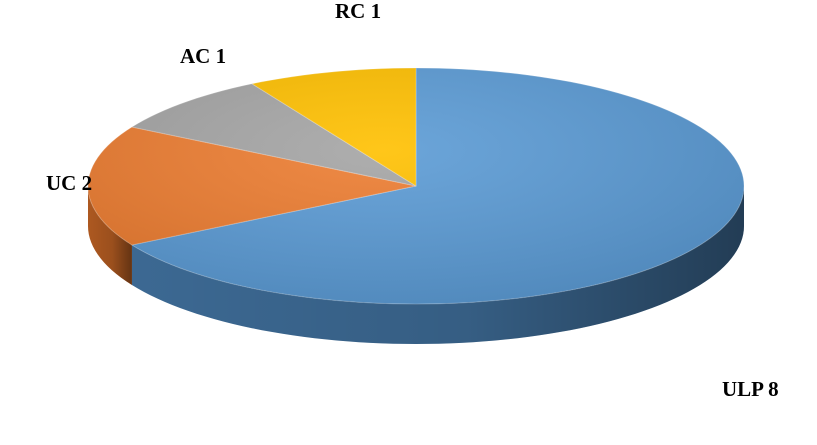 Image resolution: width=817 pixels, height=445 pixels. What do you see at coordinates (203, 56) in the screenshot?
I see `data-label-ac: AC 1` at bounding box center [203, 56].